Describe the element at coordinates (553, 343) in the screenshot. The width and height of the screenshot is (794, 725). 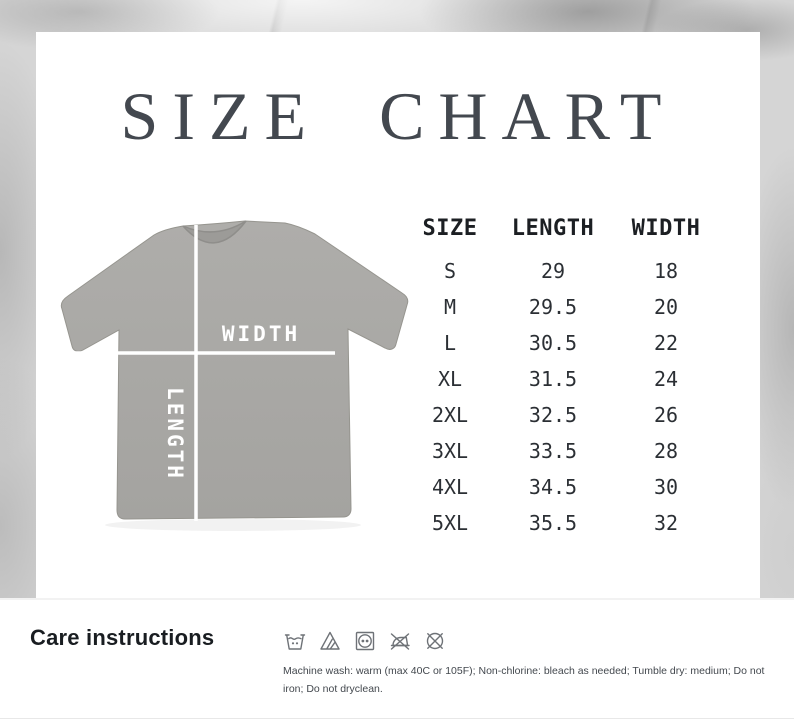
I see `length-cell: 30.5` at that location.